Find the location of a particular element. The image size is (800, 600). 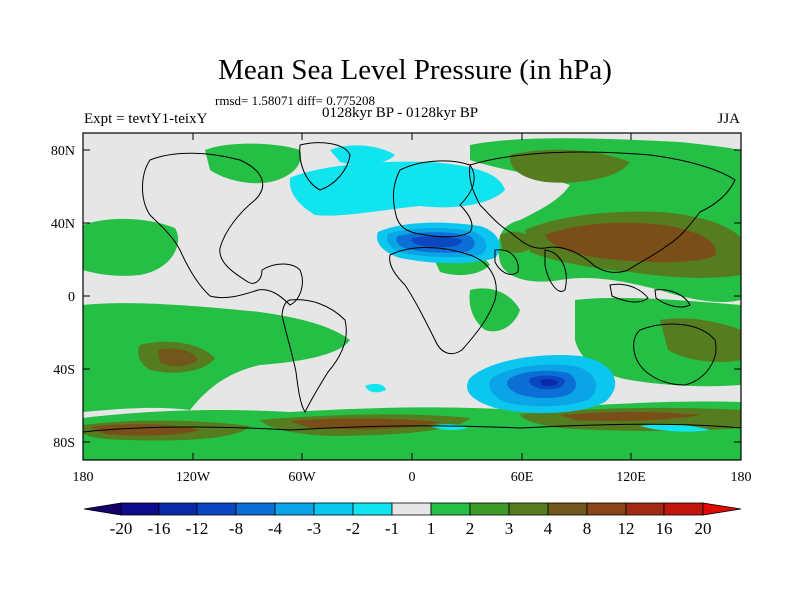

lat-label-40s: 40S is located at coordinates (64, 370).